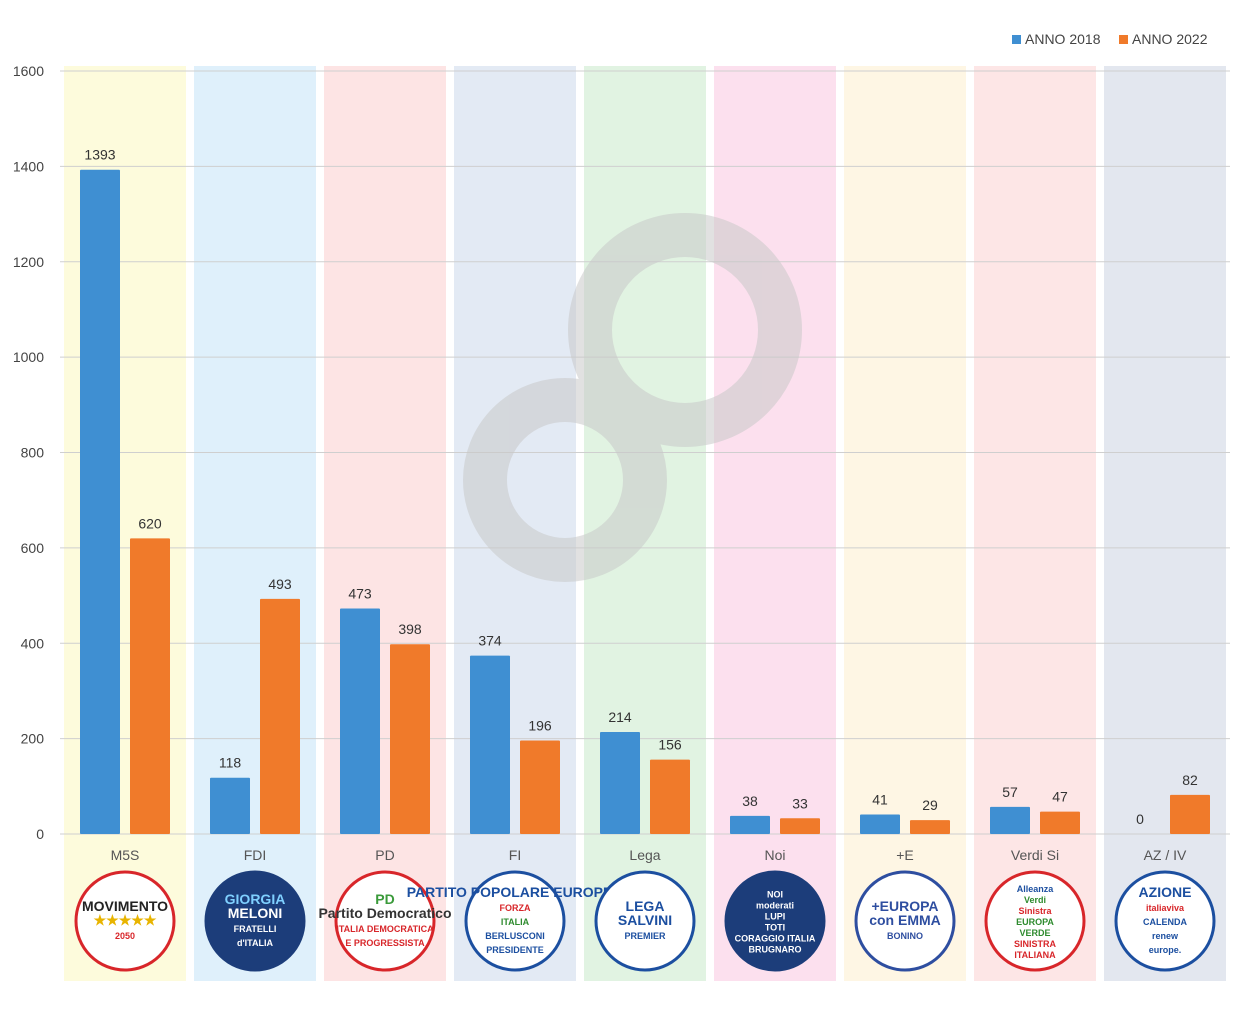 Image resolution: width=1248 pixels, height=1028 pixels. What do you see at coordinates (410, 629) in the screenshot?
I see `data-label: 398` at bounding box center [410, 629].